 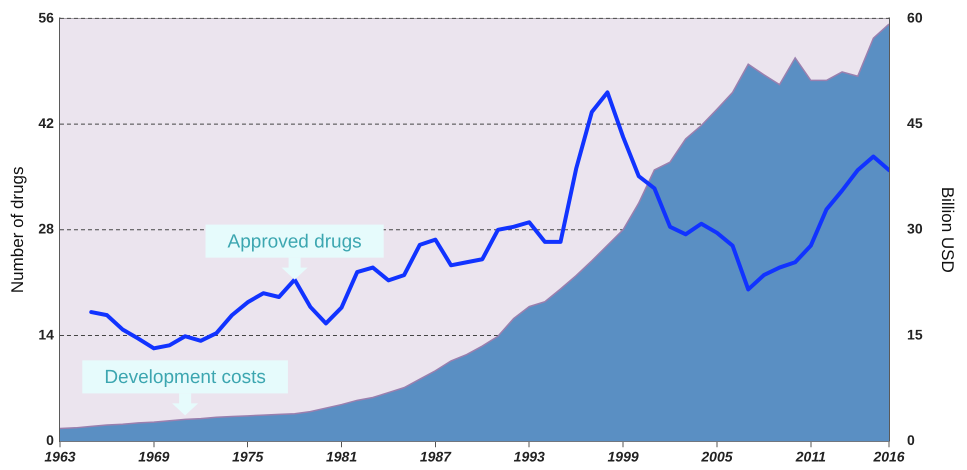 What do you see at coordinates (623, 456) in the screenshot?
I see `x-tick-label: 1999` at bounding box center [623, 456].